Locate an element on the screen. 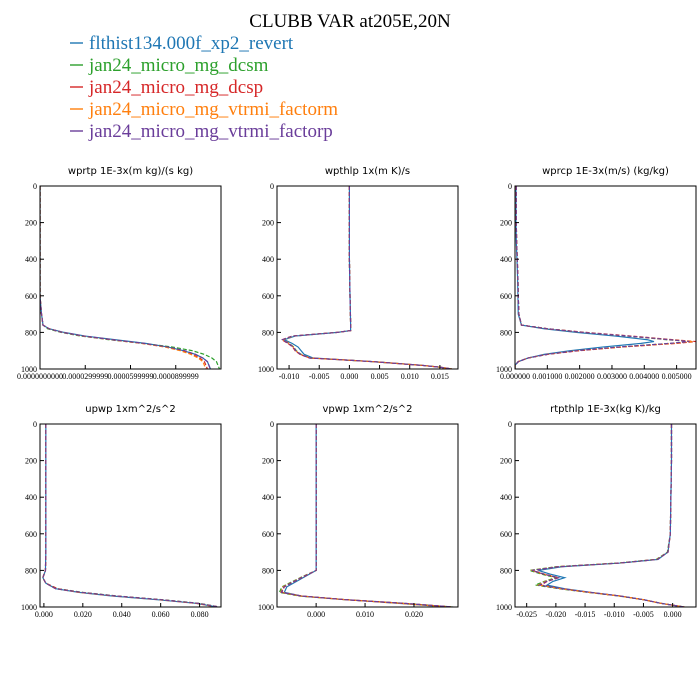 This screenshot has width=700, height=700. legend-label: jan24_micro_mg_vtrmi_factorp is located at coordinates (210, 131).